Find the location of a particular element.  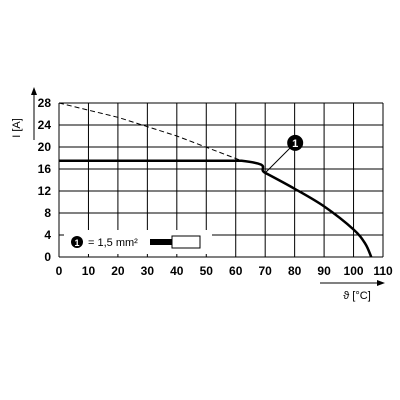

x-axis-arrow-head is located at coordinates (381, 283).